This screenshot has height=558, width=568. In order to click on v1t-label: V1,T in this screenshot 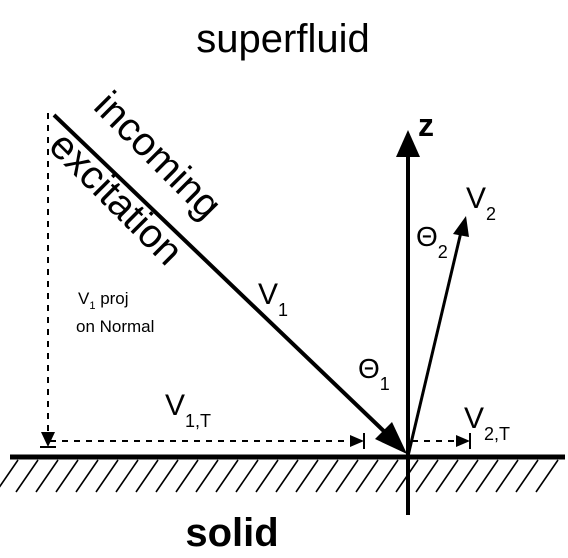, I will do `click(188, 410)`.